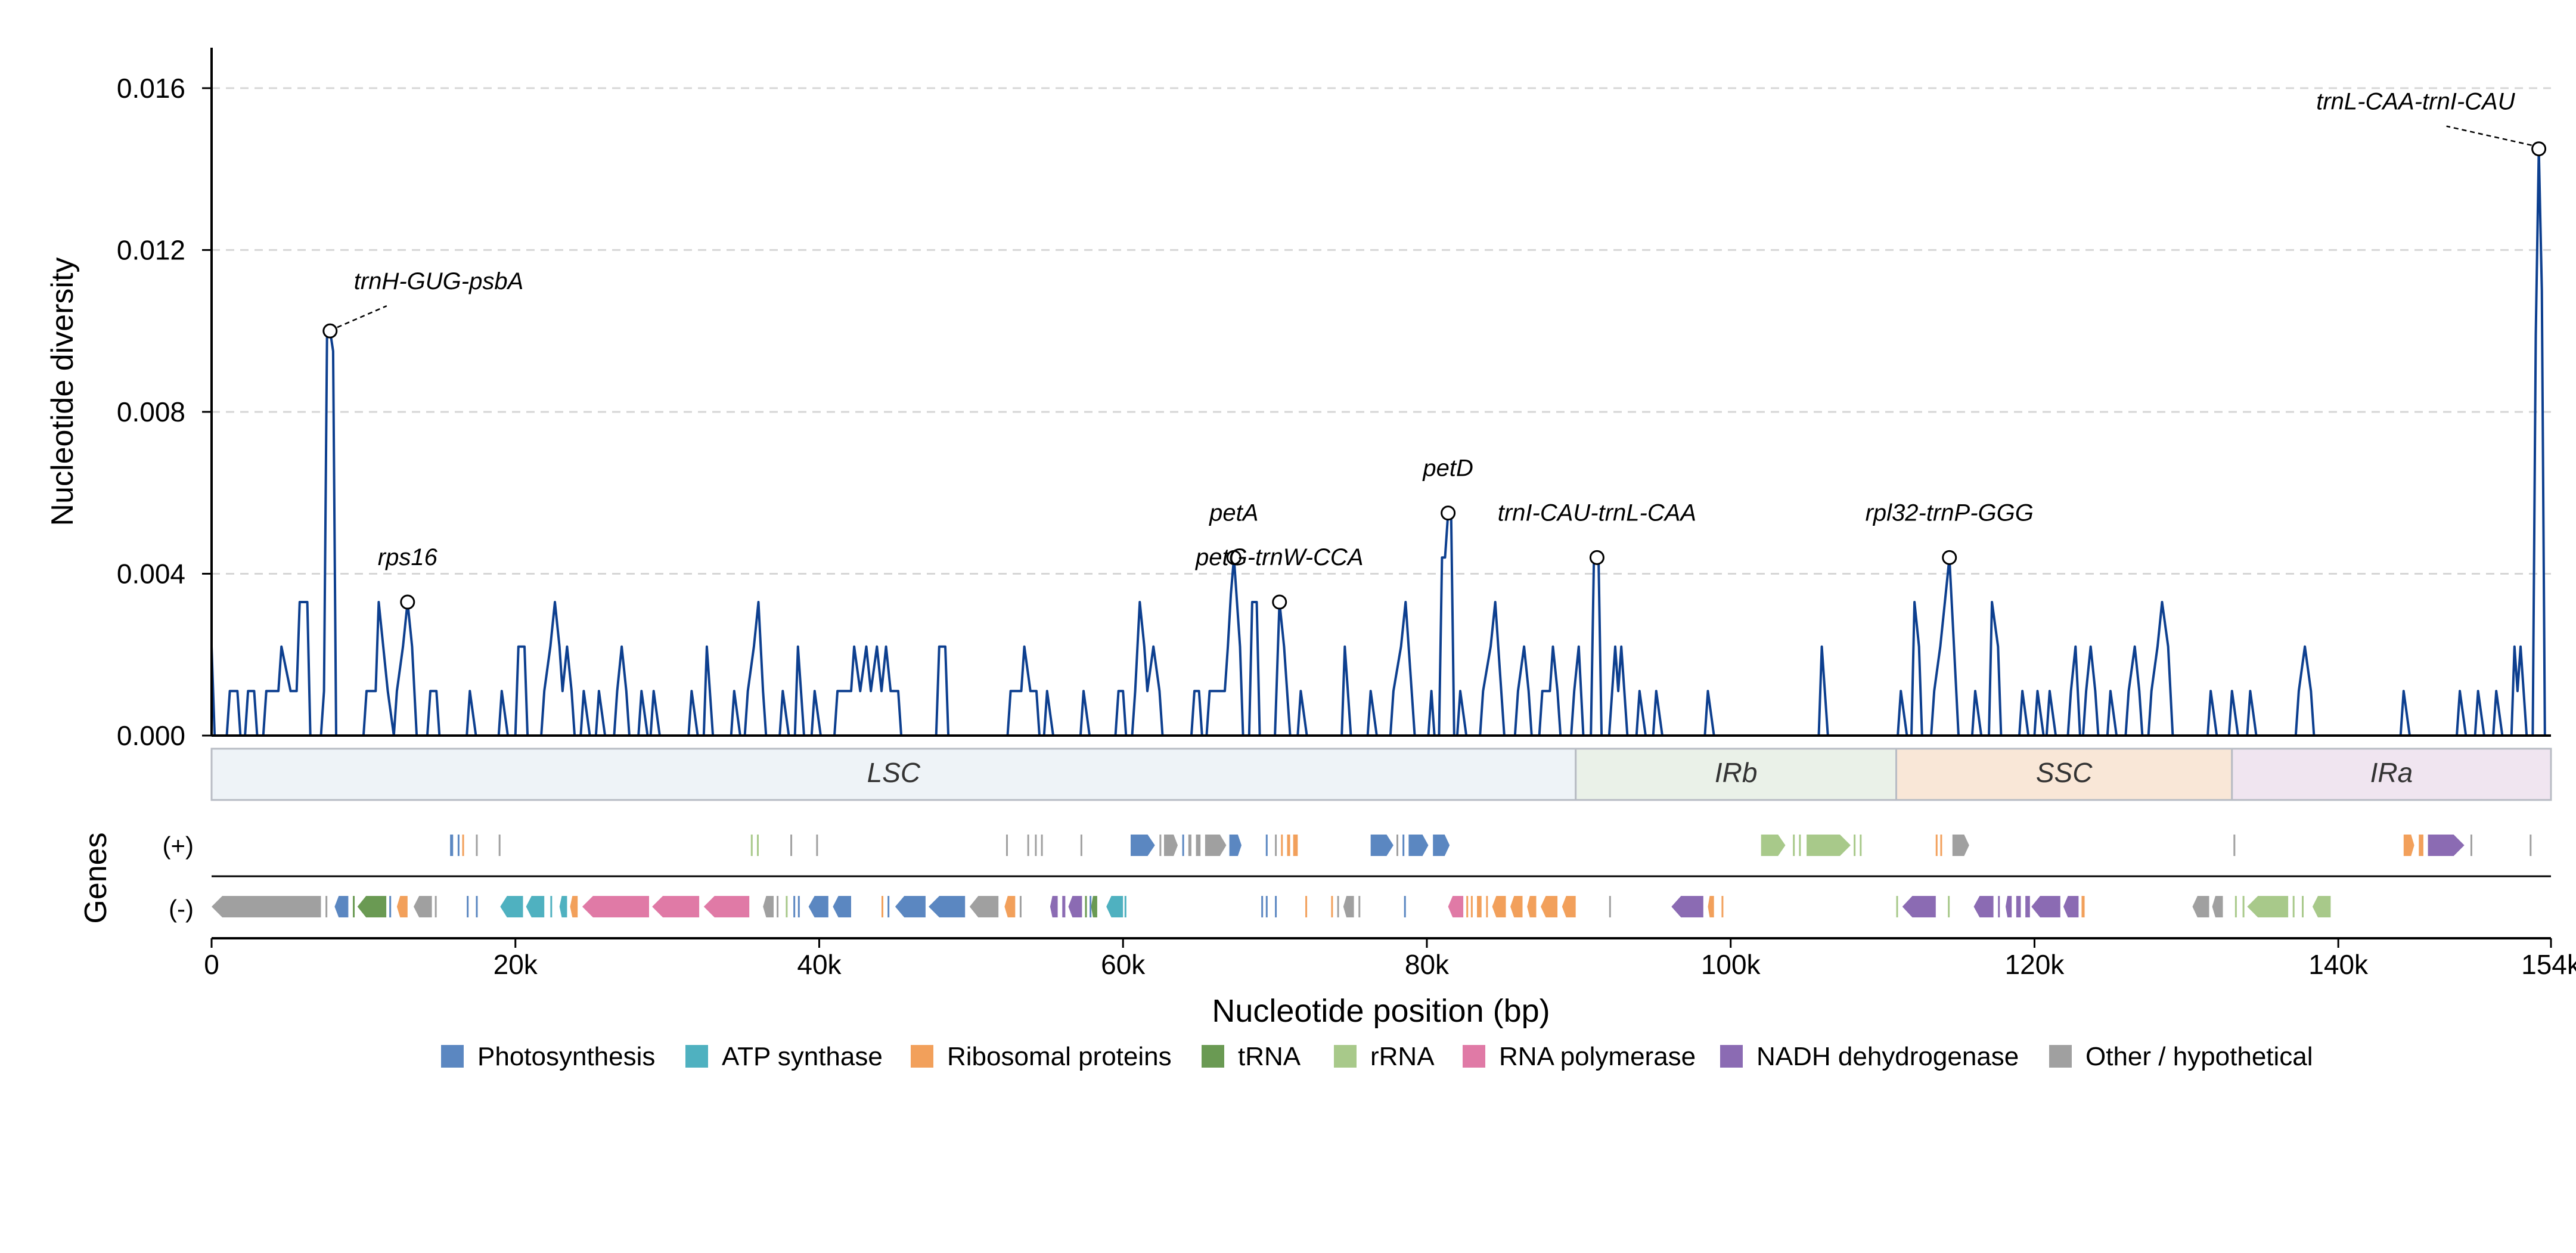 This screenshot has width=2576, height=1253. What do you see at coordinates (566, 1056) in the screenshot?
I see `legend-label: Photosynthesis` at bounding box center [566, 1056].